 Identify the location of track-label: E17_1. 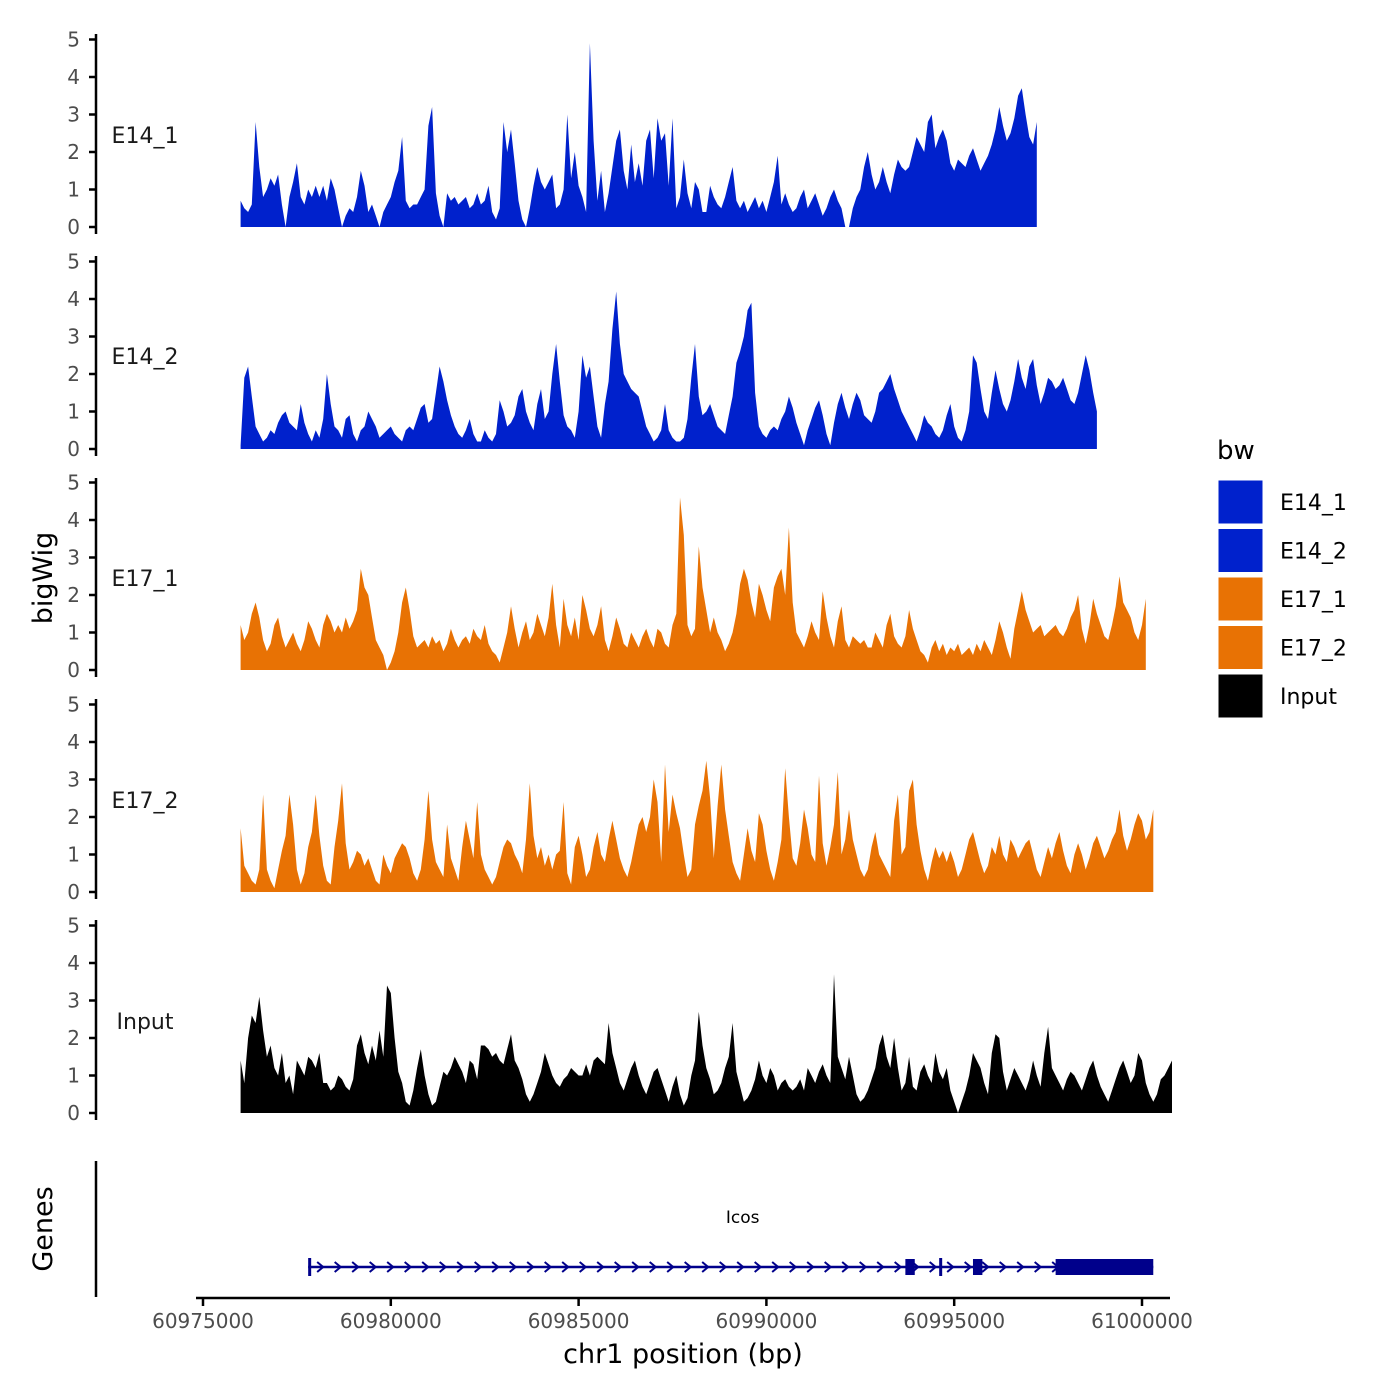
(145, 579).